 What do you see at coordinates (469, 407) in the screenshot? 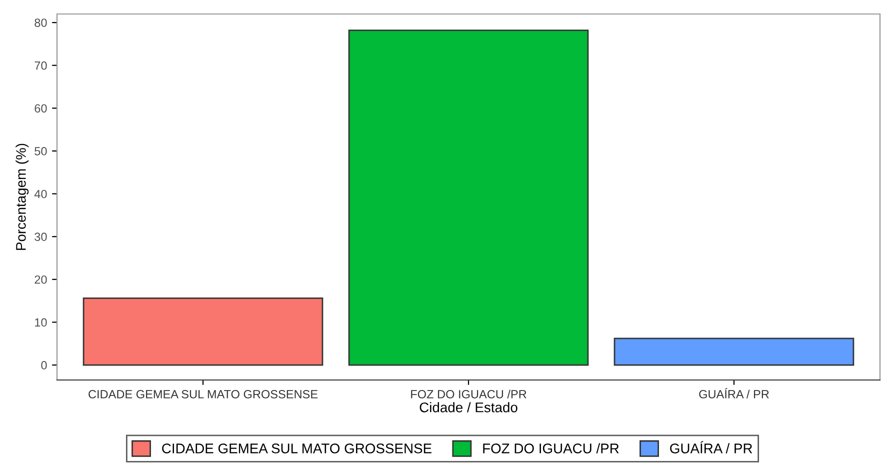
I see `x-axis-title: Cidade / Estado` at bounding box center [469, 407].